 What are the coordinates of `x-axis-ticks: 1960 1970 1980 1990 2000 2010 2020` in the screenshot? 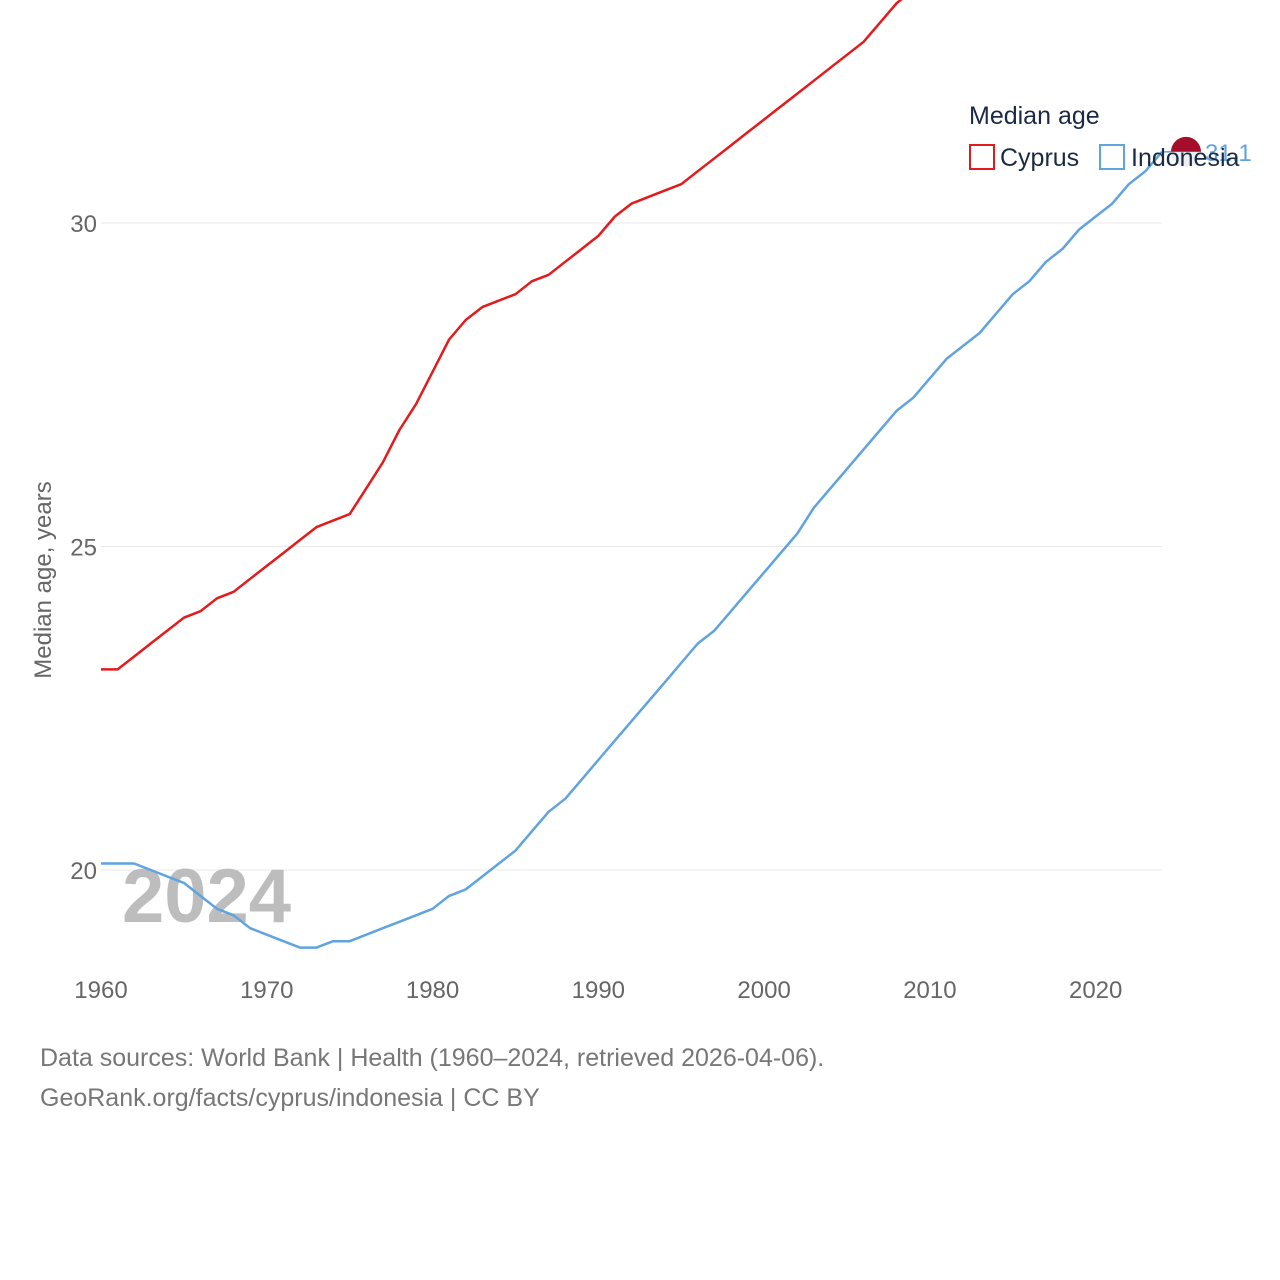 It's located at (598, 990).